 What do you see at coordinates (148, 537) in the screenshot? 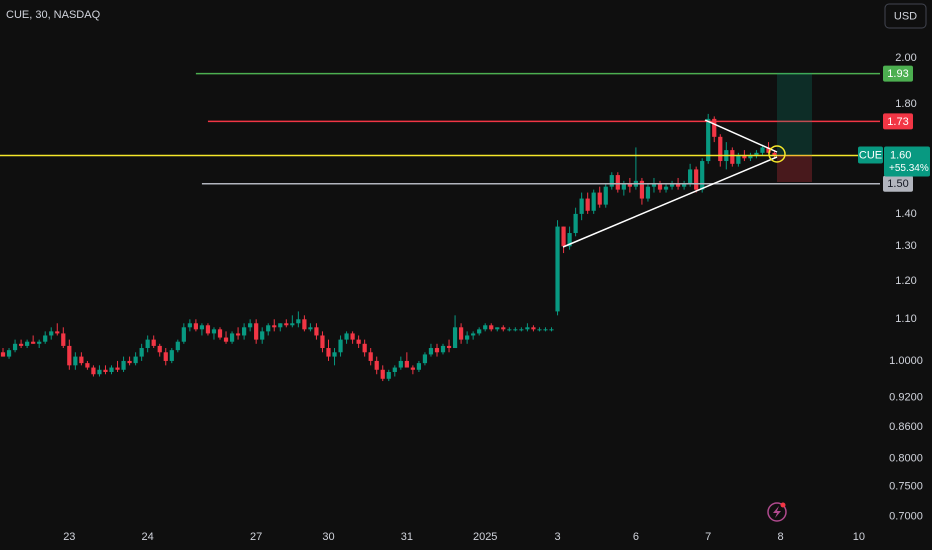
I see `x-tick-label: 24` at bounding box center [148, 537].